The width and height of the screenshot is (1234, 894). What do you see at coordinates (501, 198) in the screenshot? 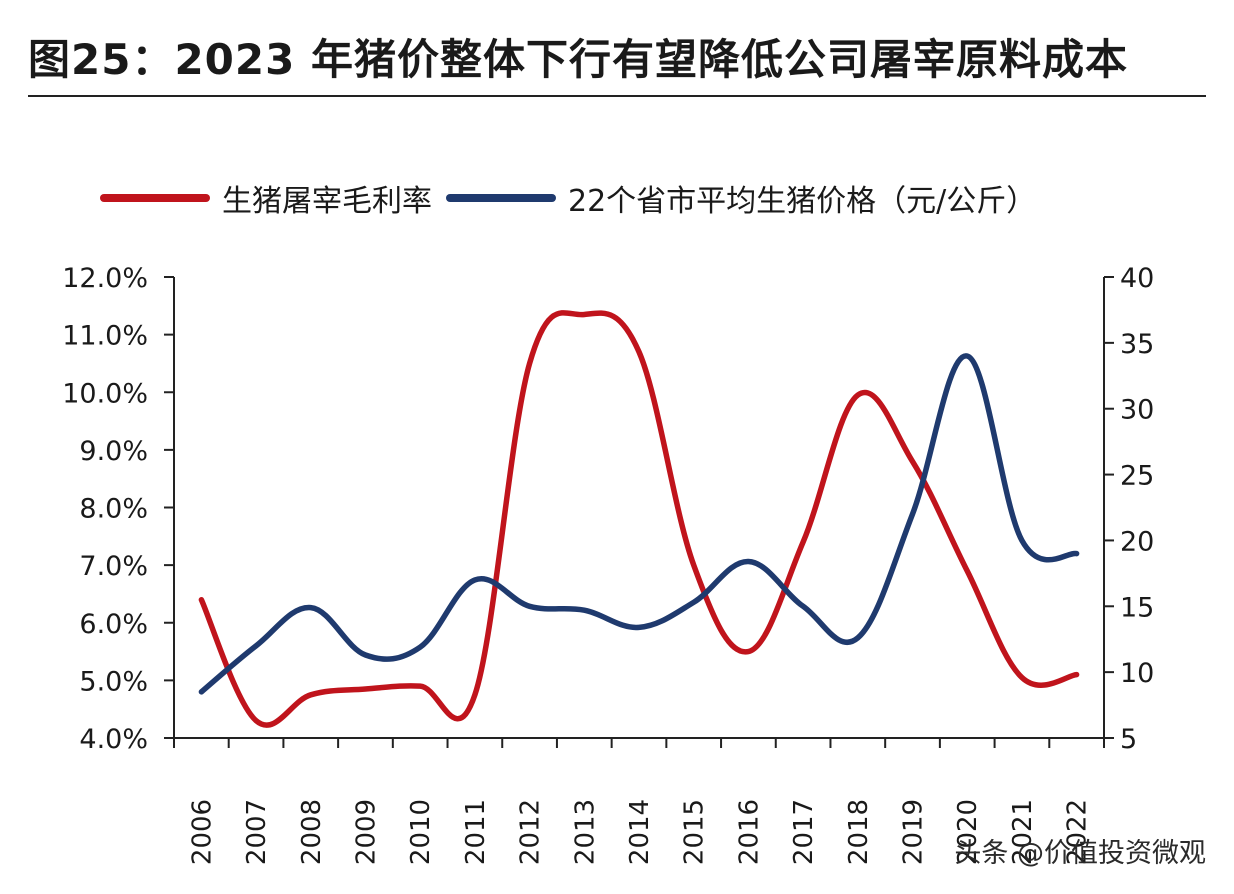
I see `legend-swatch-price` at bounding box center [501, 198].